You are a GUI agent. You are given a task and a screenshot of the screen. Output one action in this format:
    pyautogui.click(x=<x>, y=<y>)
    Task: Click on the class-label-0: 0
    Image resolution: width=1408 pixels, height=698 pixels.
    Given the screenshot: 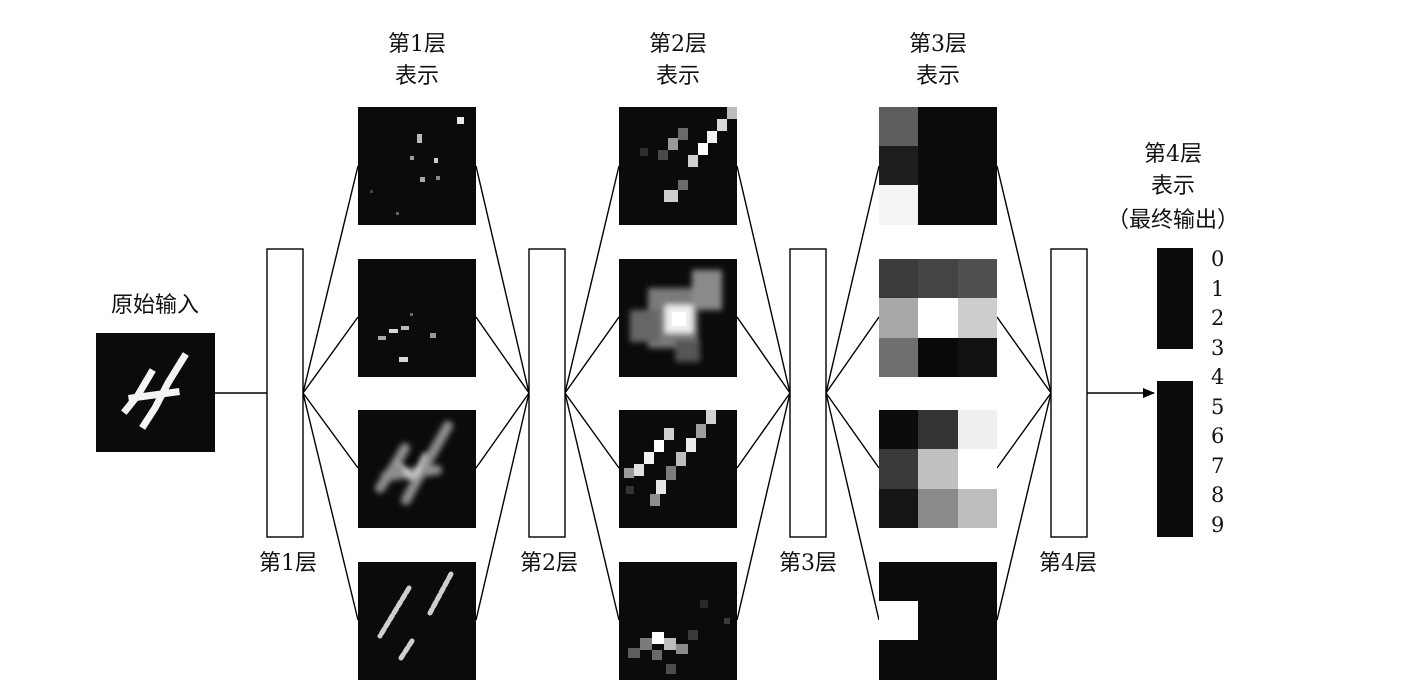 What is the action you would take?
    pyautogui.click(x=1217, y=259)
    